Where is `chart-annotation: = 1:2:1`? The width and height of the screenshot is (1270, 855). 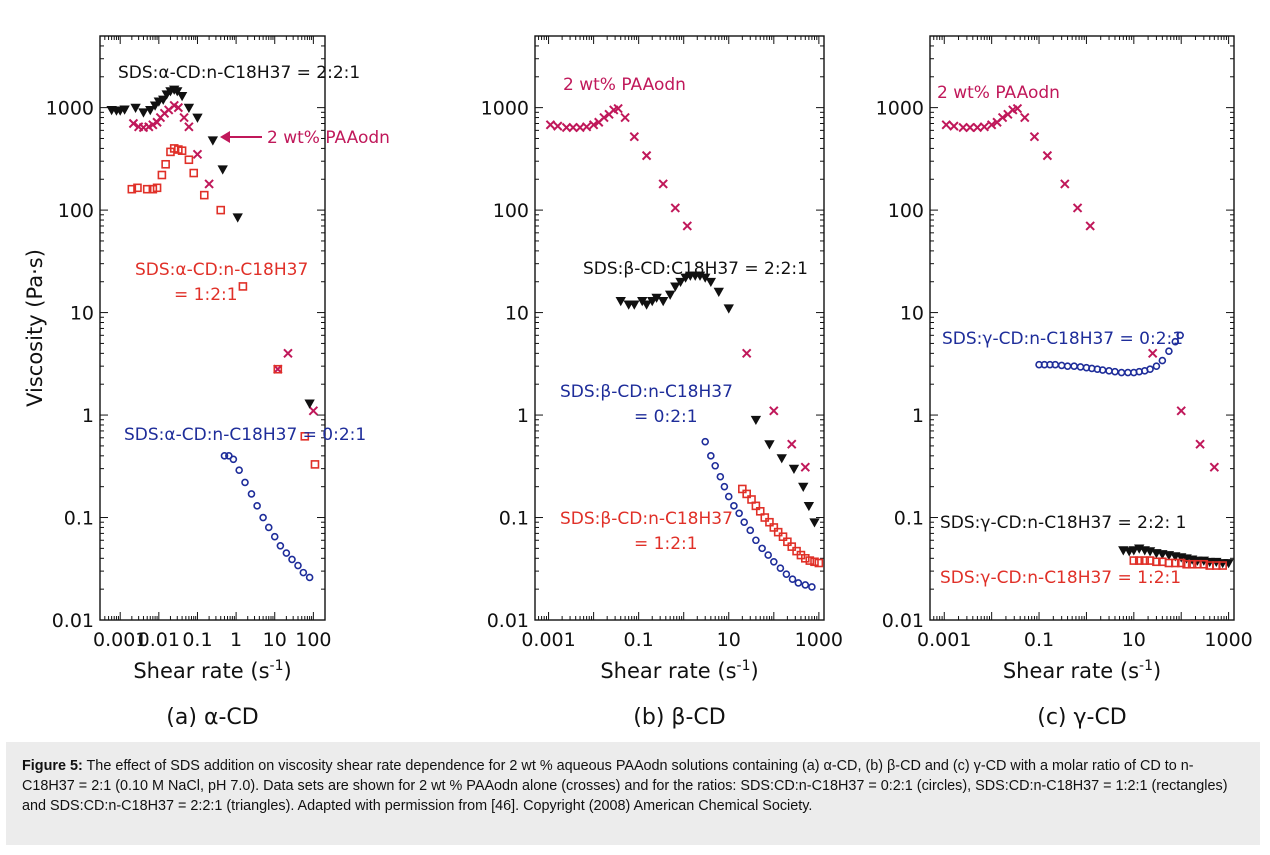
chart-annotation: = 1:2:1 is located at coordinates (666, 544).